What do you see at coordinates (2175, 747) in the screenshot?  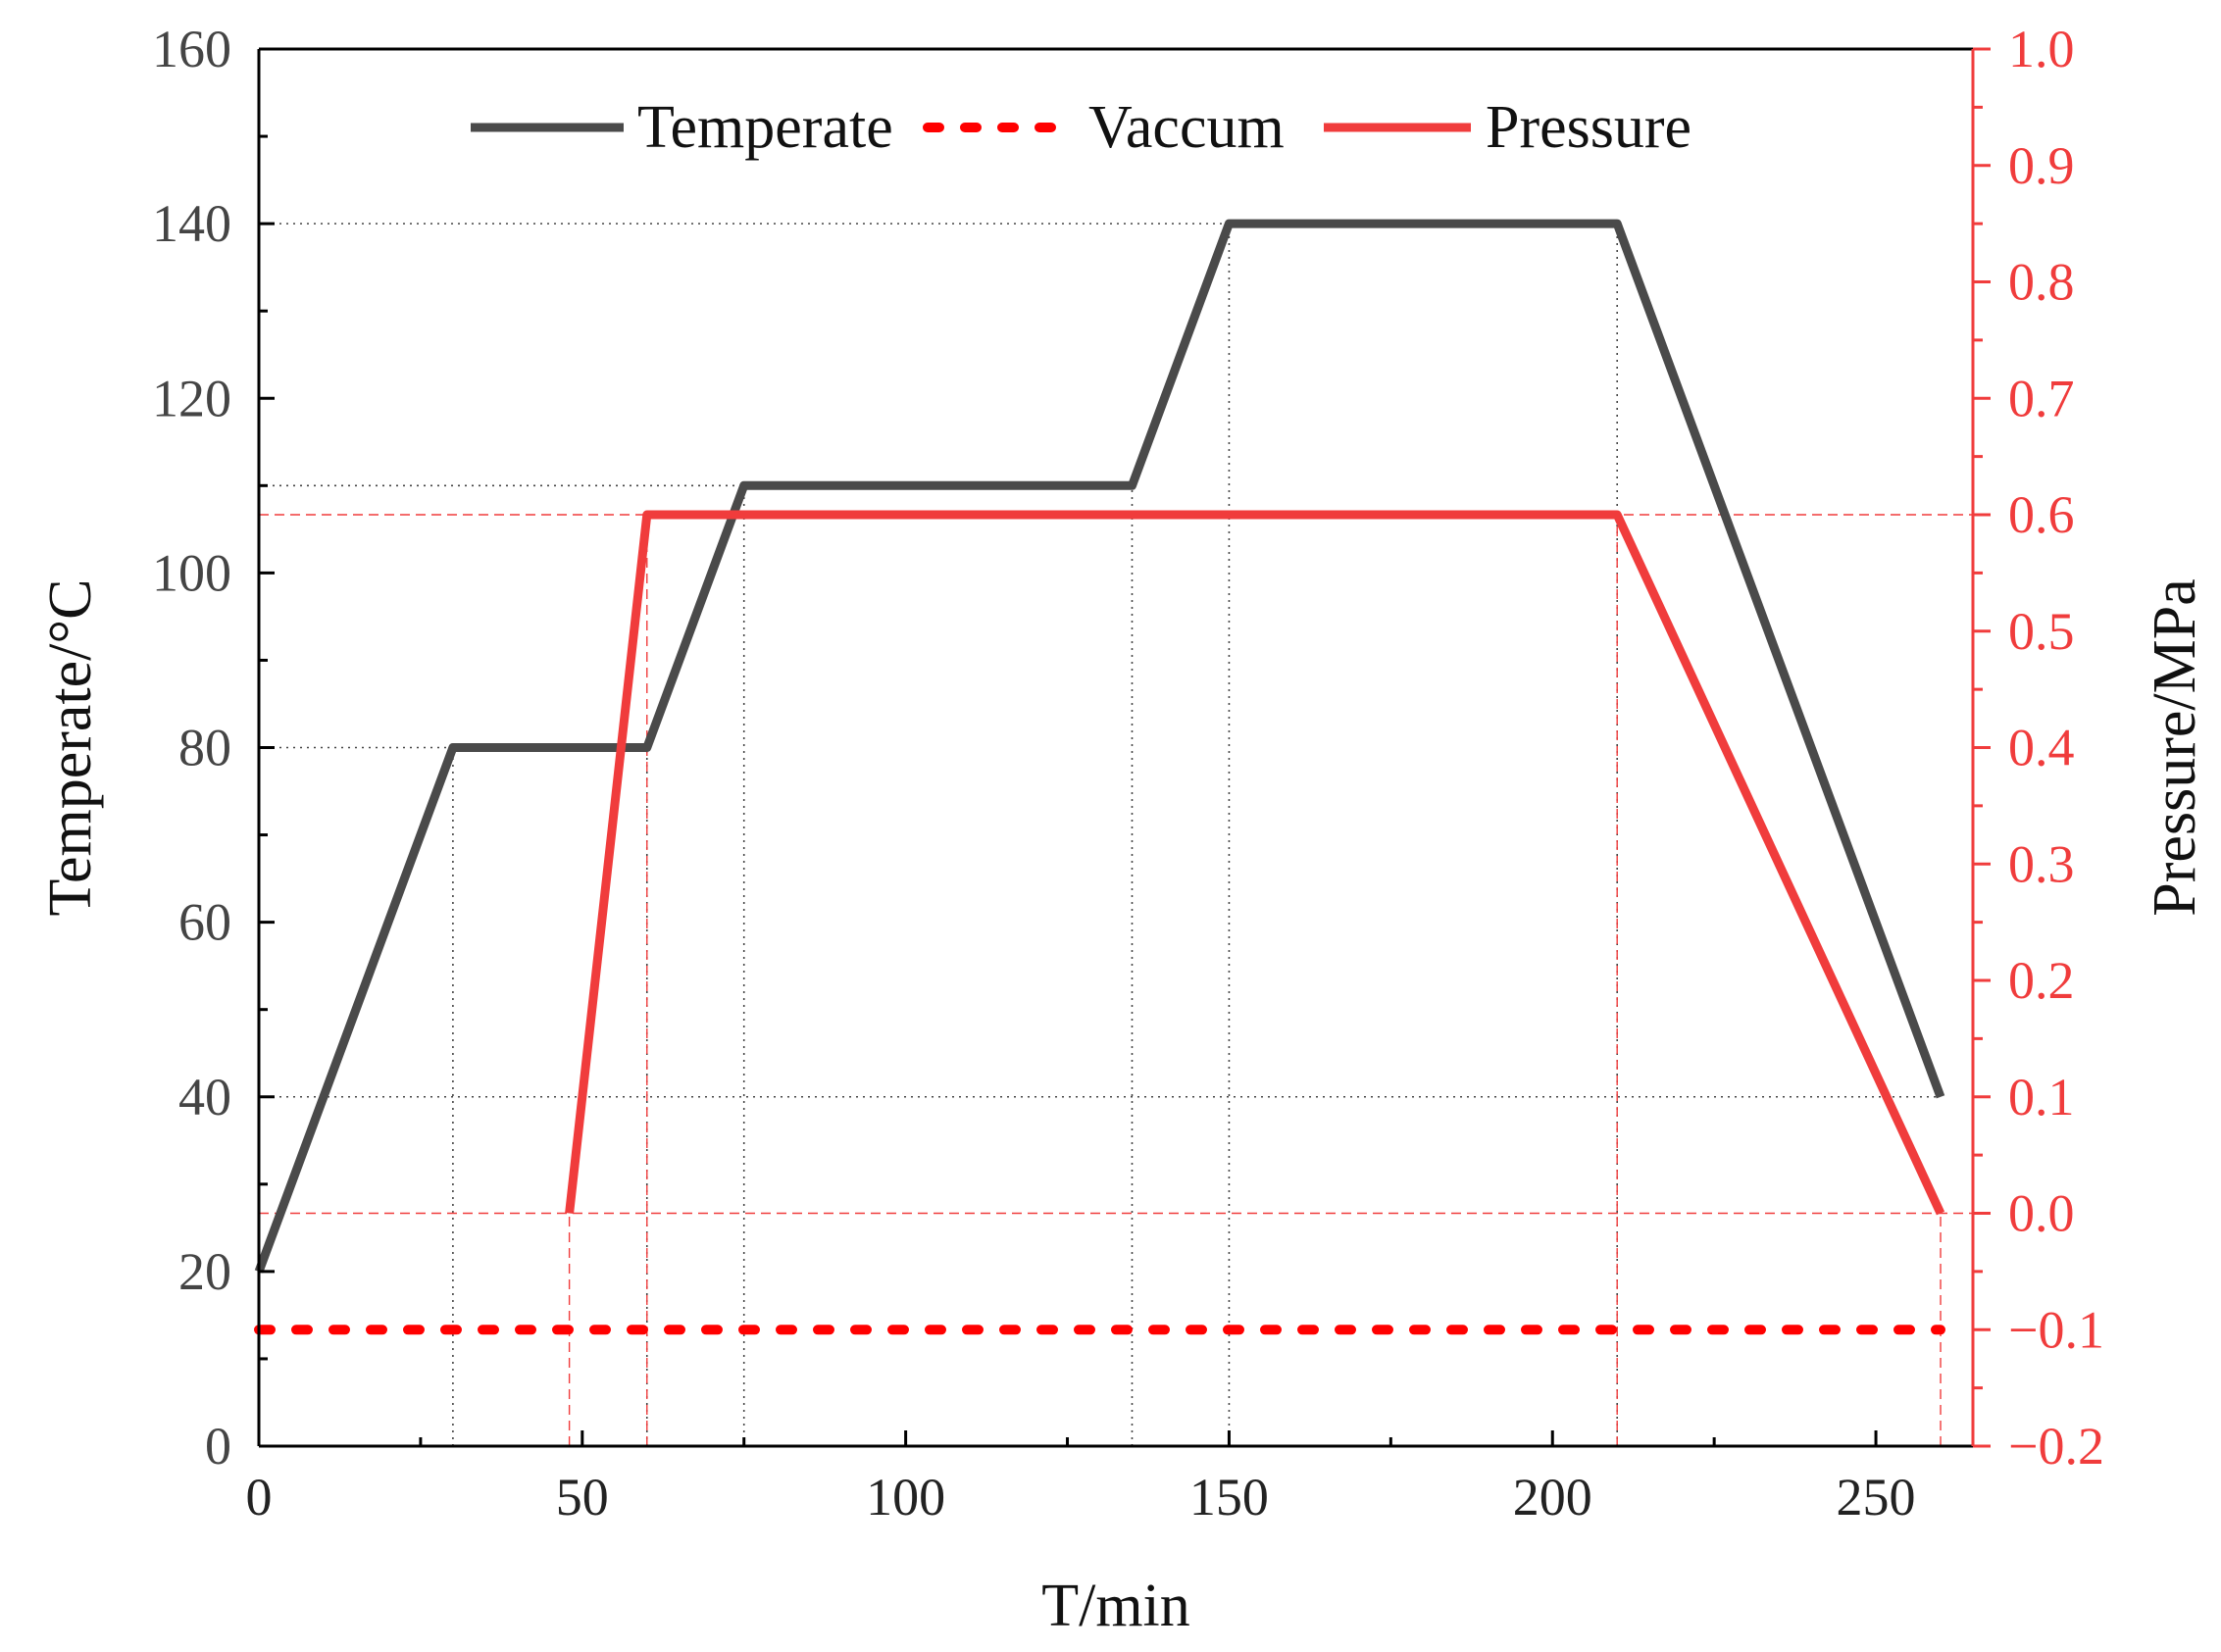 I see `y-axis-right-title: Pressure/MPa` at bounding box center [2175, 747].